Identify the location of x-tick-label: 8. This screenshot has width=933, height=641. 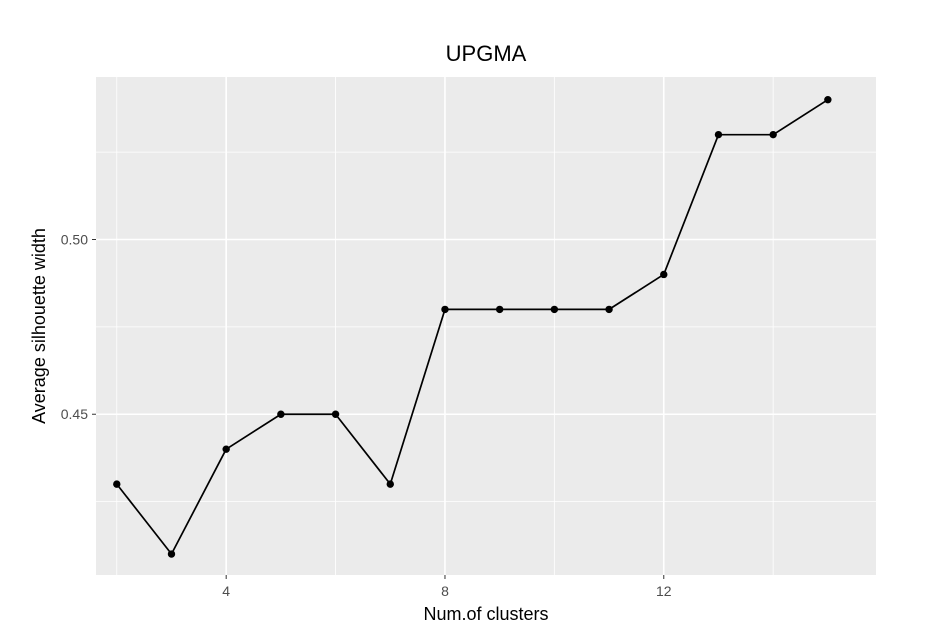
(445, 591).